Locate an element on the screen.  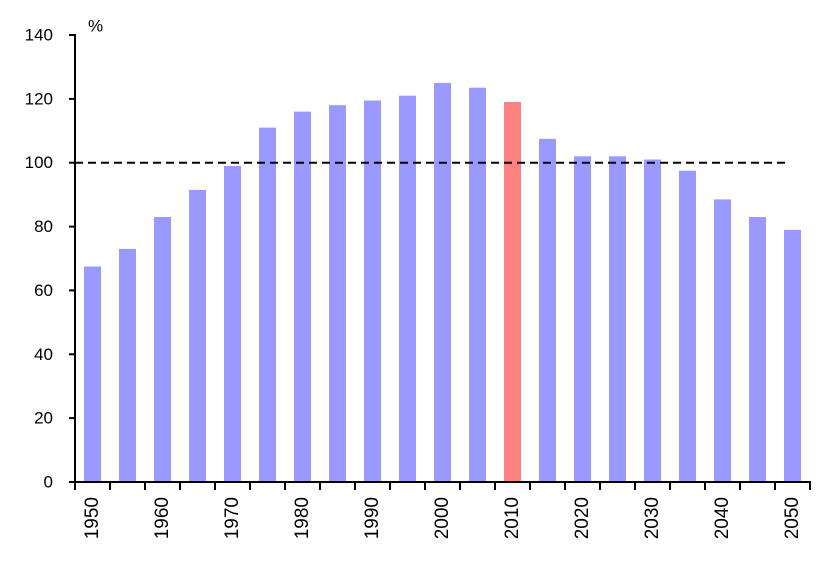
y-tick-label-140: 140 is located at coordinates (39, 35).